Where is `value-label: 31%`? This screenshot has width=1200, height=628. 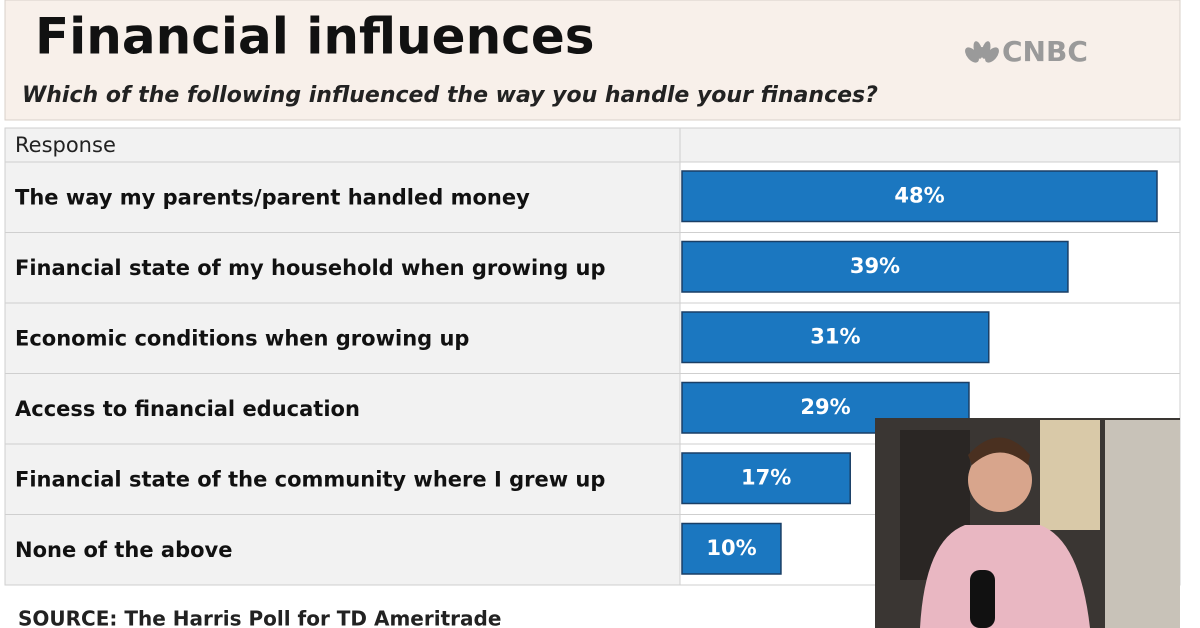 value-label: 31% is located at coordinates (835, 336).